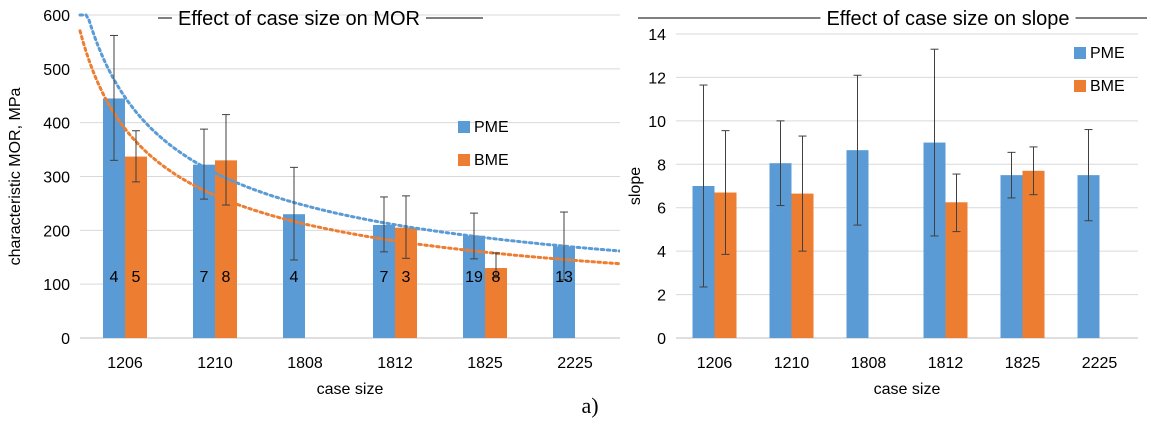 This screenshot has height=427, width=1151. What do you see at coordinates (635, 186) in the screenshot?
I see `y-axis-title: slope` at bounding box center [635, 186].